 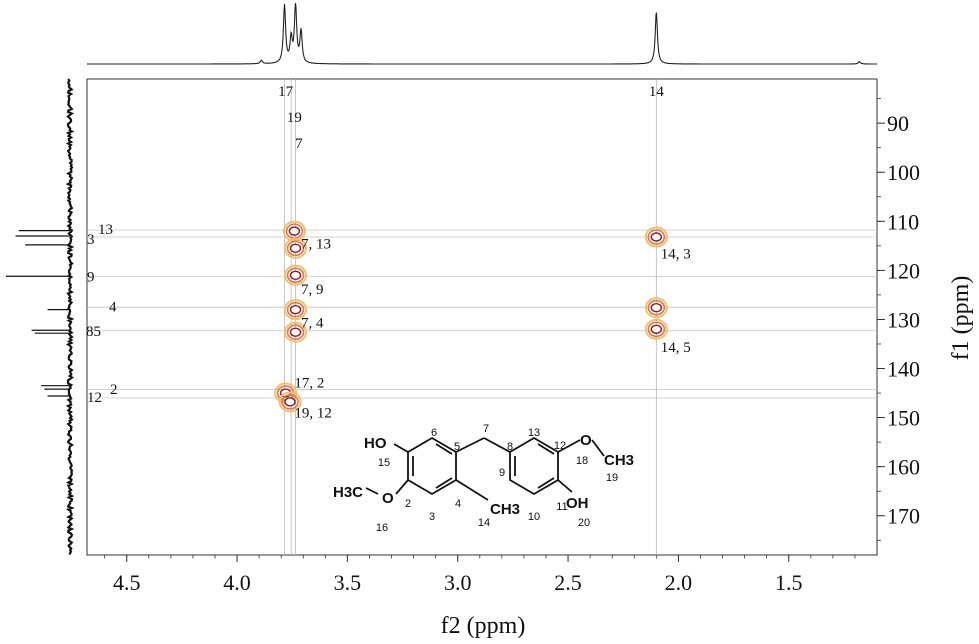 What do you see at coordinates (502, 473) in the screenshot?
I see `atom-number-label: 9` at bounding box center [502, 473].